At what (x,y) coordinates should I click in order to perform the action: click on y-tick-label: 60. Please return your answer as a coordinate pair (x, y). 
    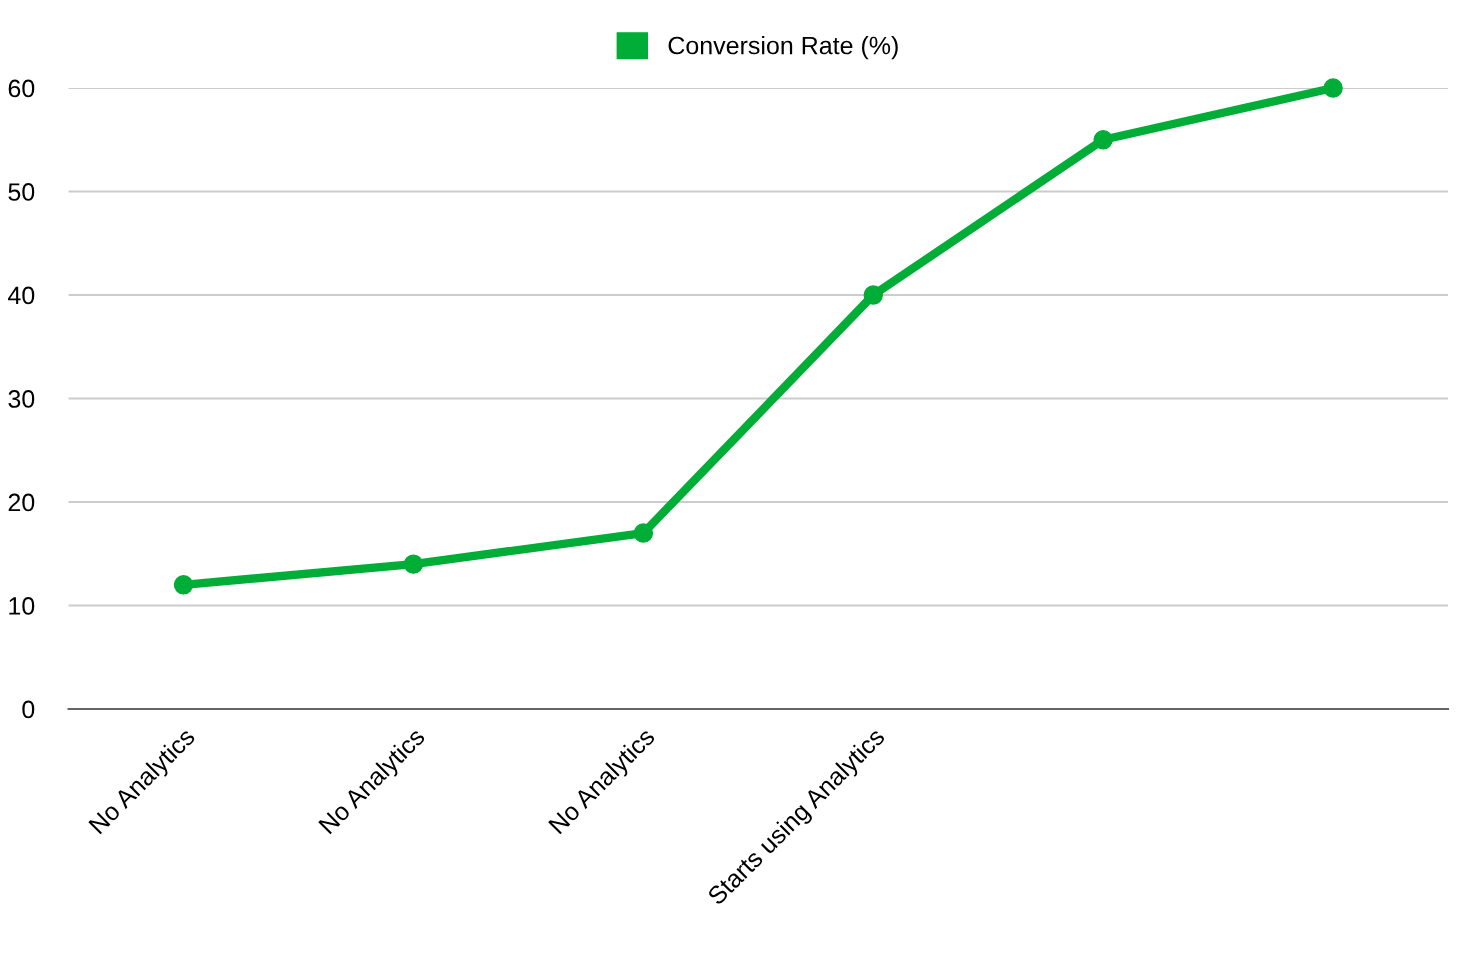
    Looking at the image, I should click on (21, 88).